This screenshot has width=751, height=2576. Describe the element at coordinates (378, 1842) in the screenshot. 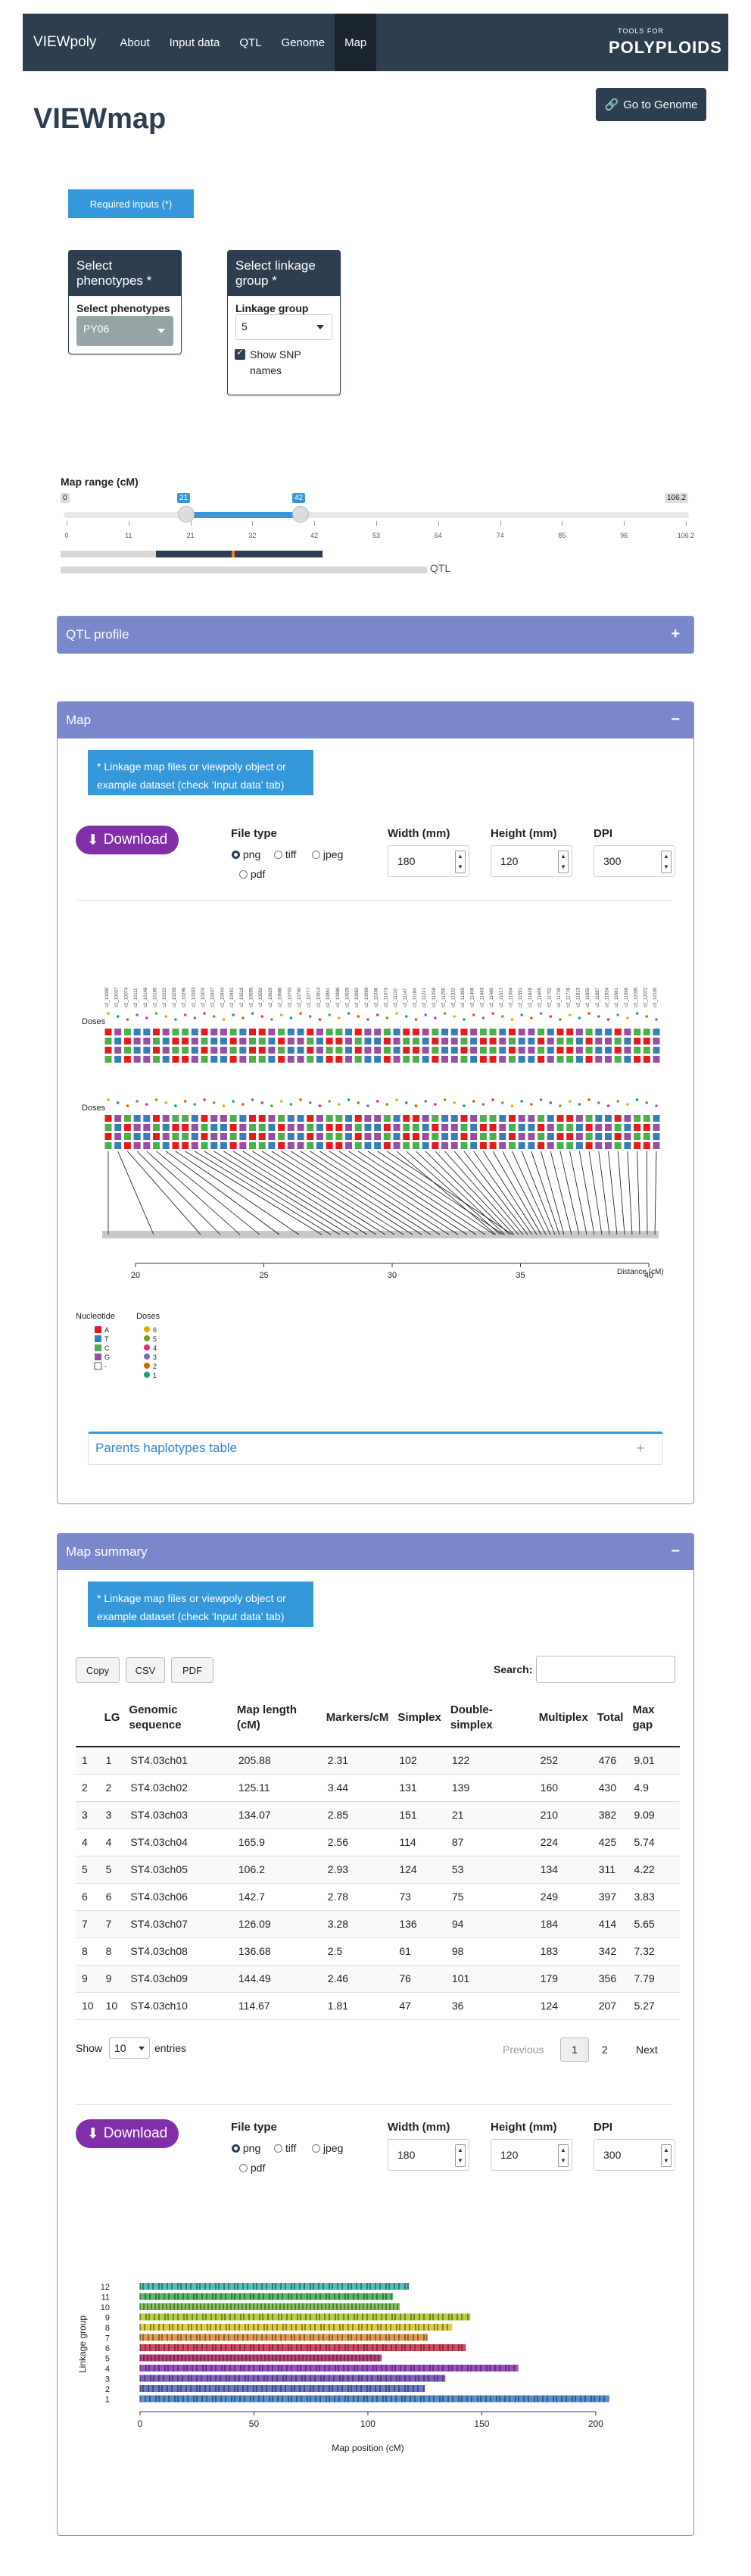

I see `table-row: 4 4 ST4.03ch04 165.9 2.56 114 87 224 425 5.74` at that location.